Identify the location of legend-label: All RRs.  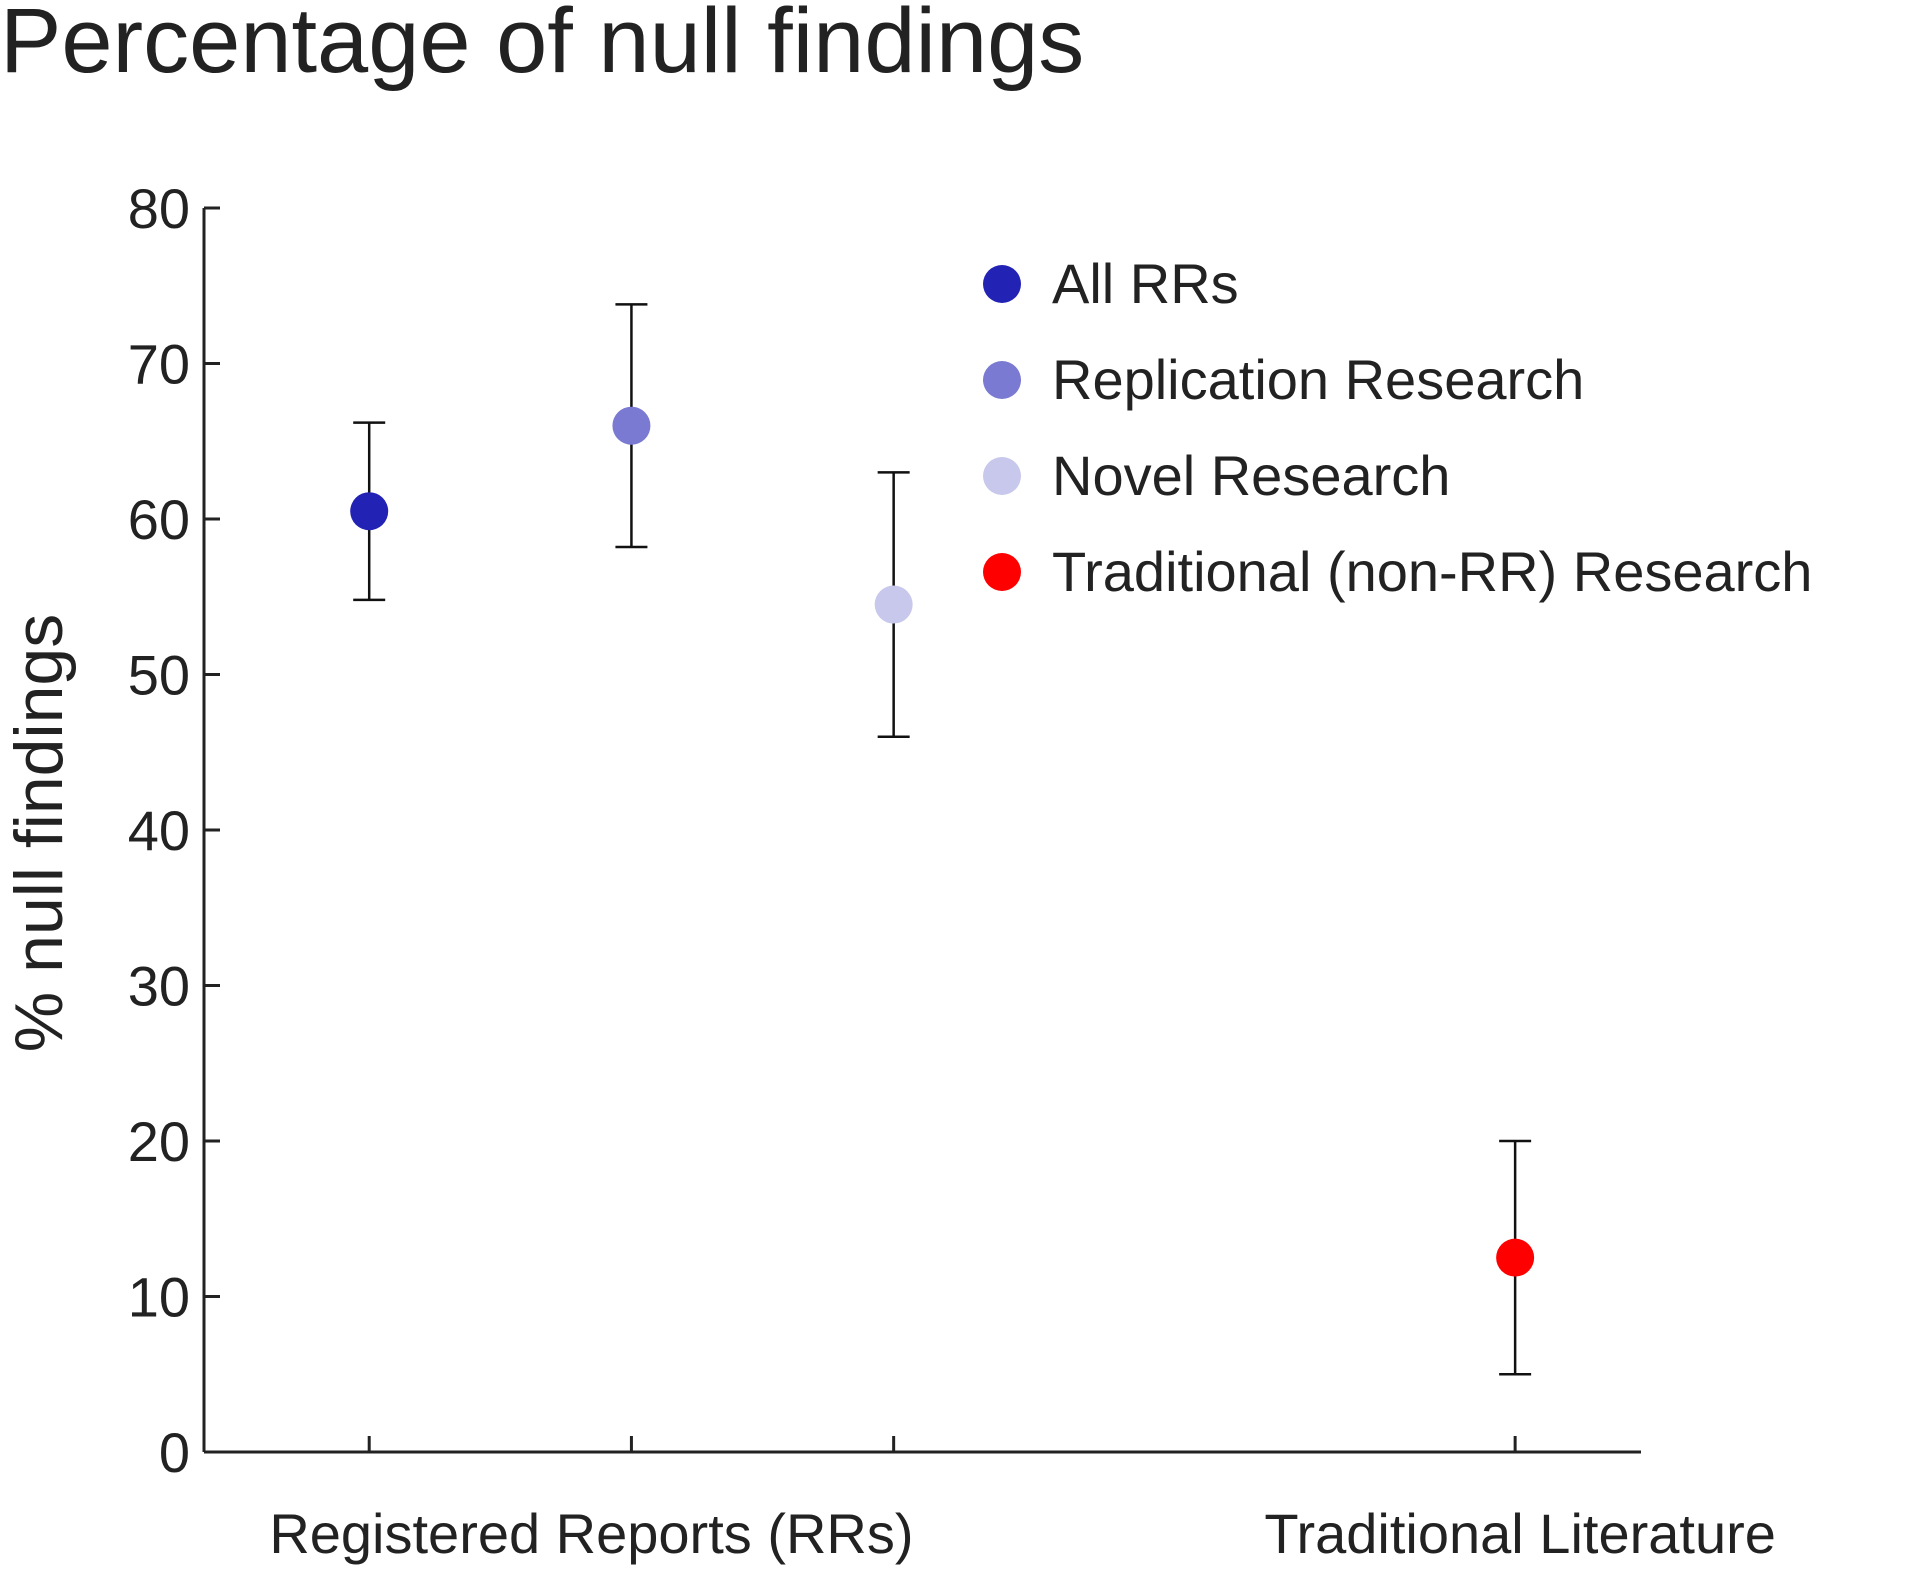
(1145, 283).